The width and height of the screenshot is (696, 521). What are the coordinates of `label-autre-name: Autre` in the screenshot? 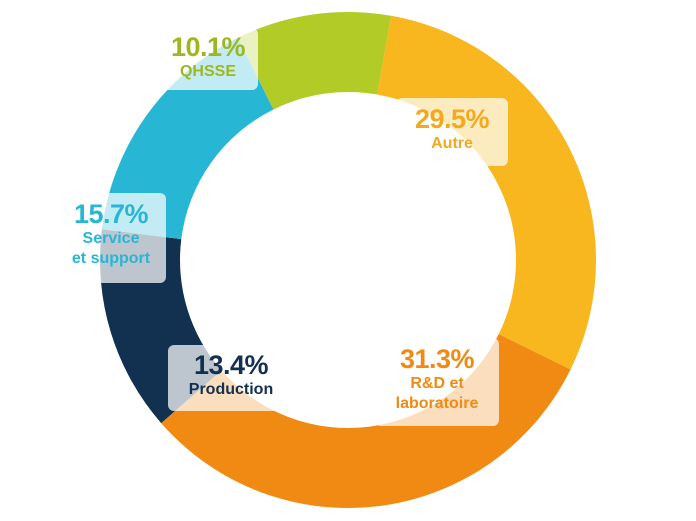 It's located at (452, 143).